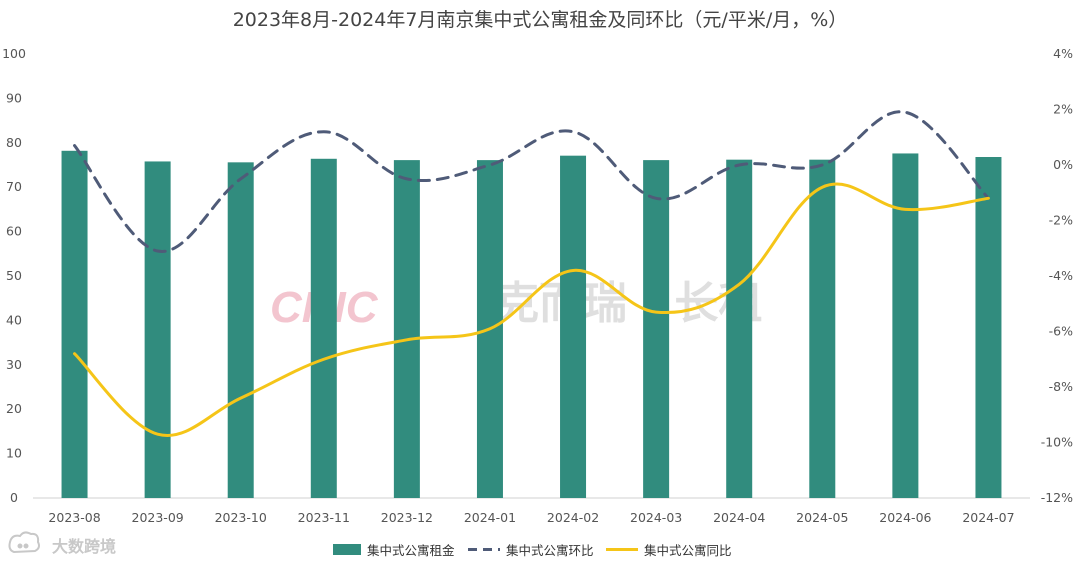 The height and width of the screenshot is (562, 1080). What do you see at coordinates (1063, 53) in the screenshot?
I see `right-tick-label: 4%` at bounding box center [1063, 53].